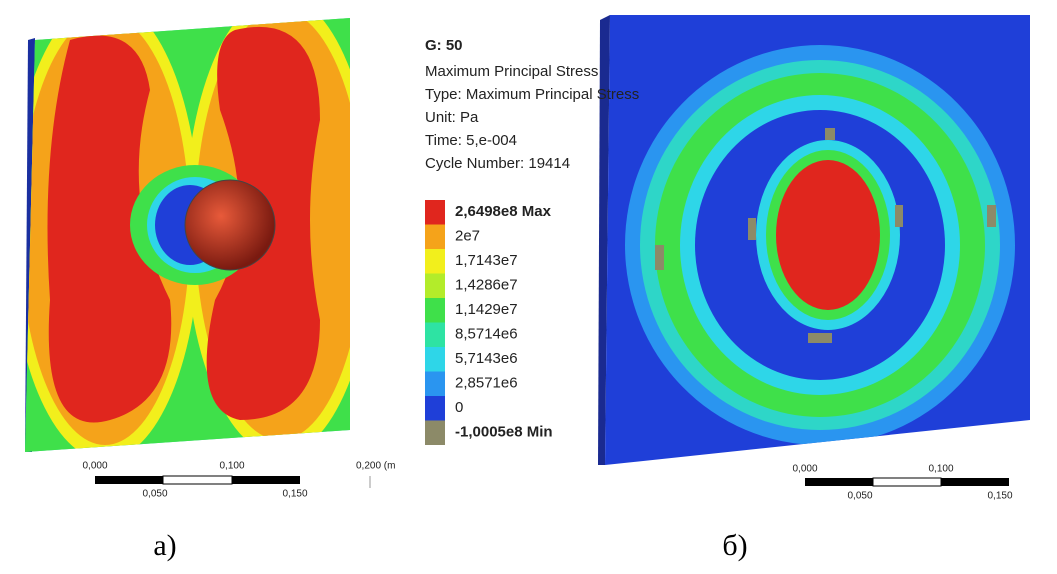  Describe the element at coordinates (511, 71) in the screenshot. I see `legend-line: Maximum Principal Stress` at that location.